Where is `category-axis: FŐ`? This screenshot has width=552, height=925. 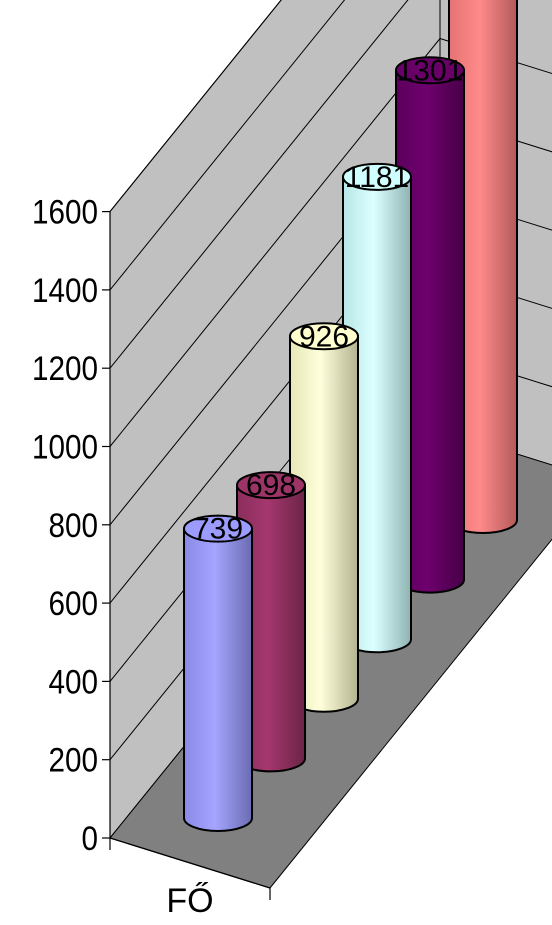
category-axis: FŐ is located at coordinates (190, 878).